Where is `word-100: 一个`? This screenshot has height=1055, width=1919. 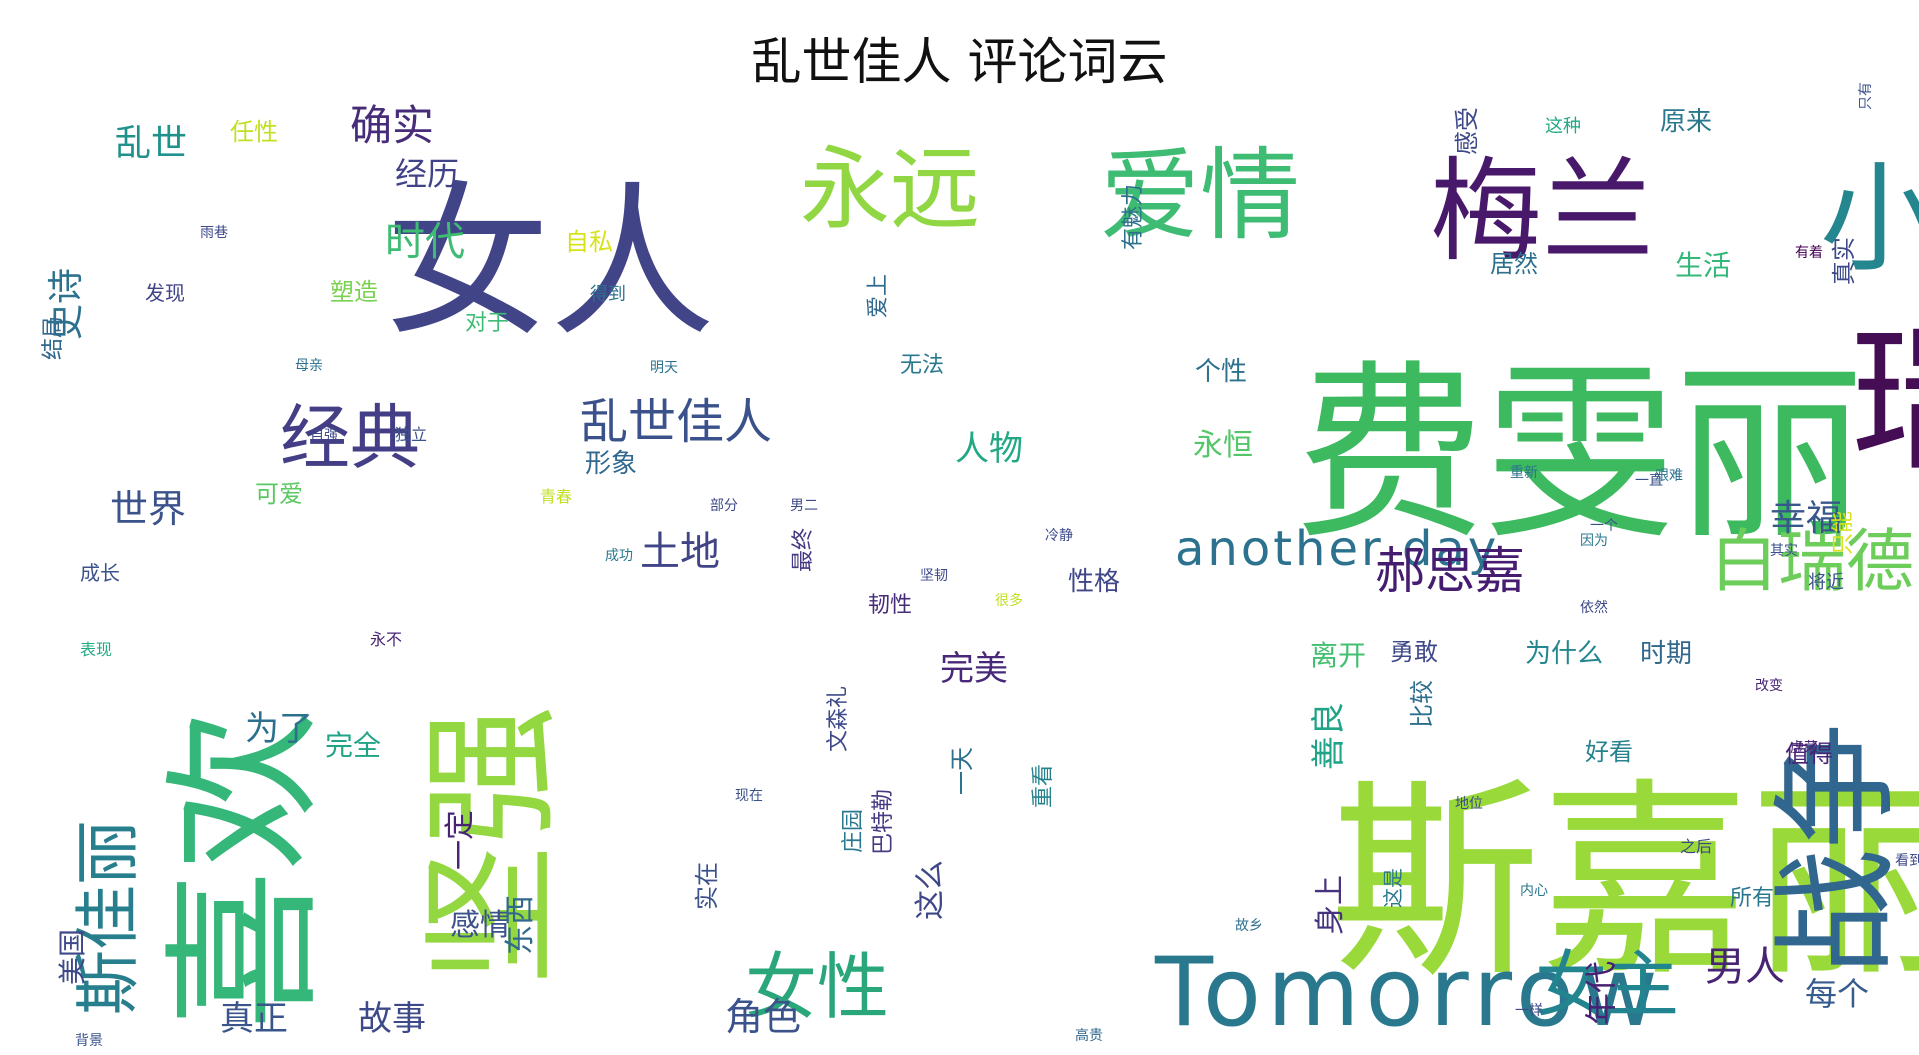
word-100: 一个 is located at coordinates (1604, 526).